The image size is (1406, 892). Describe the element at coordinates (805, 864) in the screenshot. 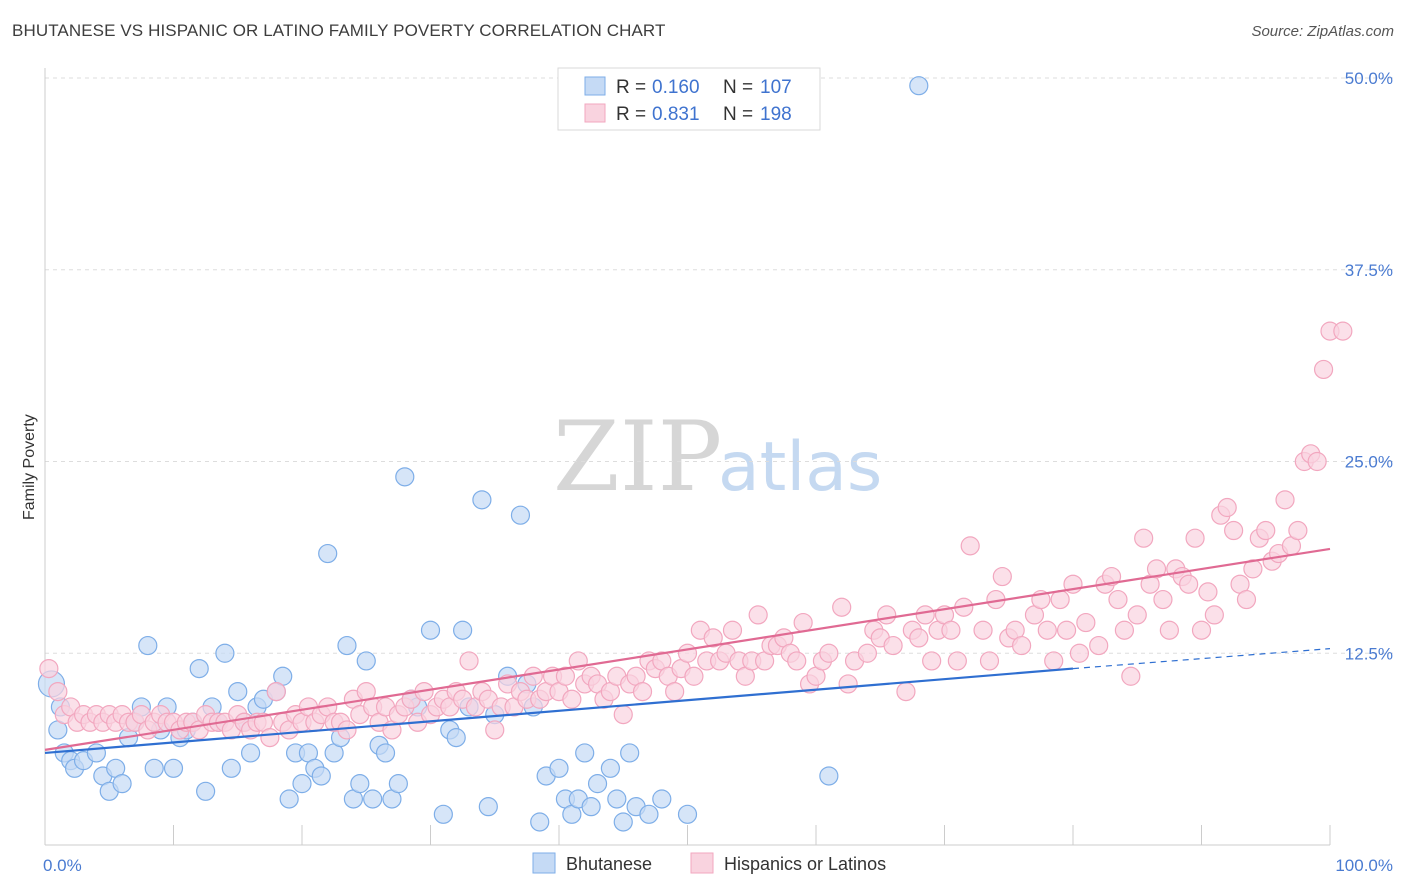

I see `bottom-legend-label-hispanic: Hispanics or Latinos` at that location.